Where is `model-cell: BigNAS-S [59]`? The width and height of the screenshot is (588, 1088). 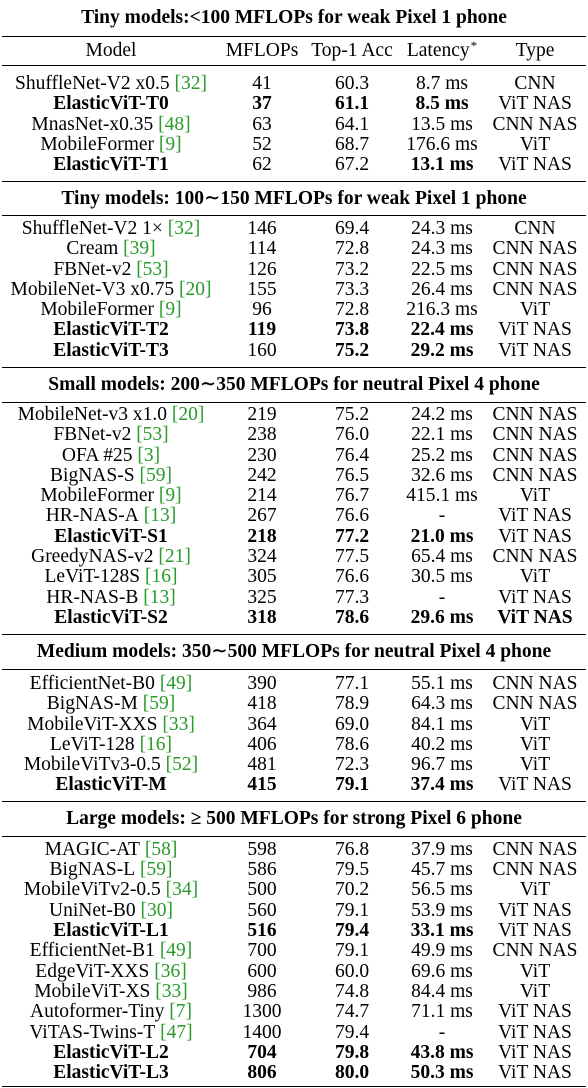 model-cell: BigNAS-S [59] is located at coordinates (111, 475).